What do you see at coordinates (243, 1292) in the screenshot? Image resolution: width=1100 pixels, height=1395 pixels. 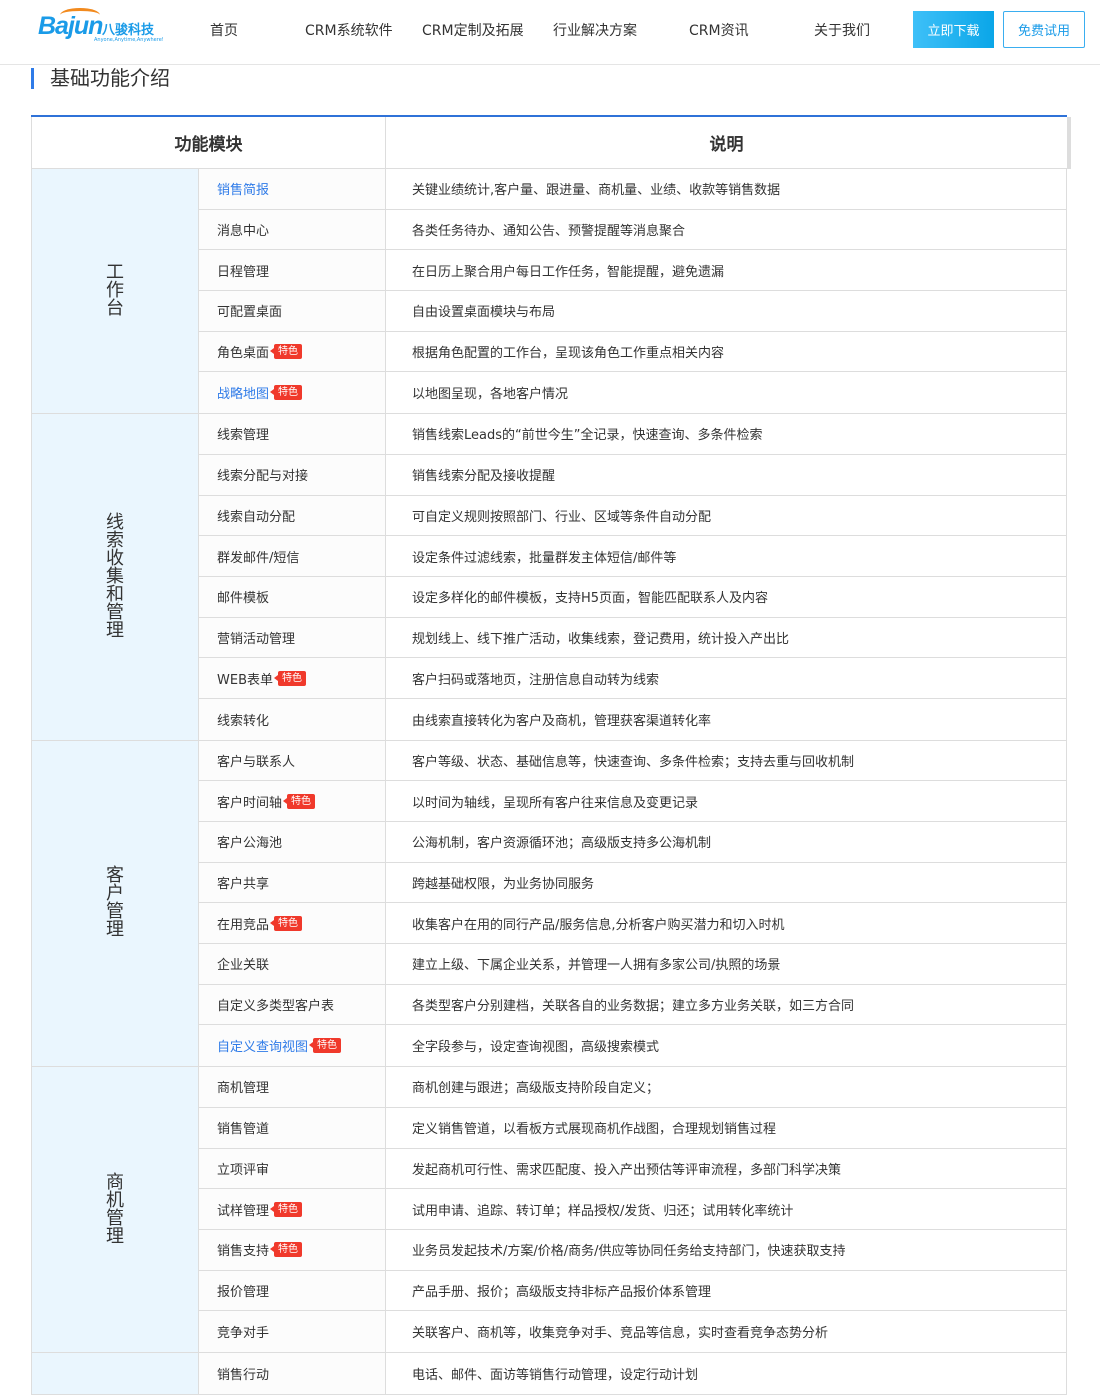 I see `feature-name: 报价管理` at bounding box center [243, 1292].